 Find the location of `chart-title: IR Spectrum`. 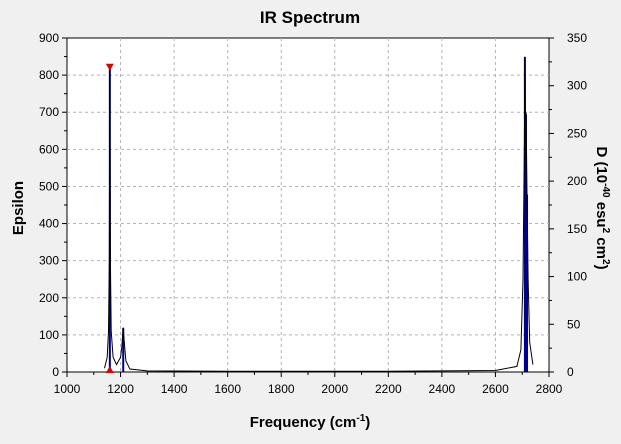

chart-title: IR Spectrum is located at coordinates (310, 17).